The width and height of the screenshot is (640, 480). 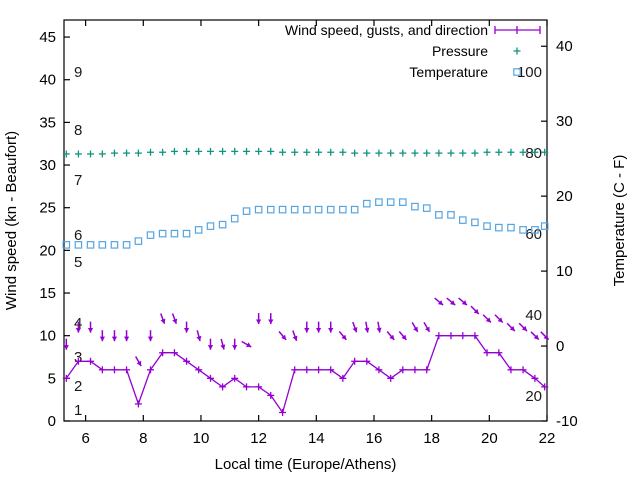 What do you see at coordinates (431, 438) in the screenshot?
I see `x-tick-label: 18` at bounding box center [431, 438].